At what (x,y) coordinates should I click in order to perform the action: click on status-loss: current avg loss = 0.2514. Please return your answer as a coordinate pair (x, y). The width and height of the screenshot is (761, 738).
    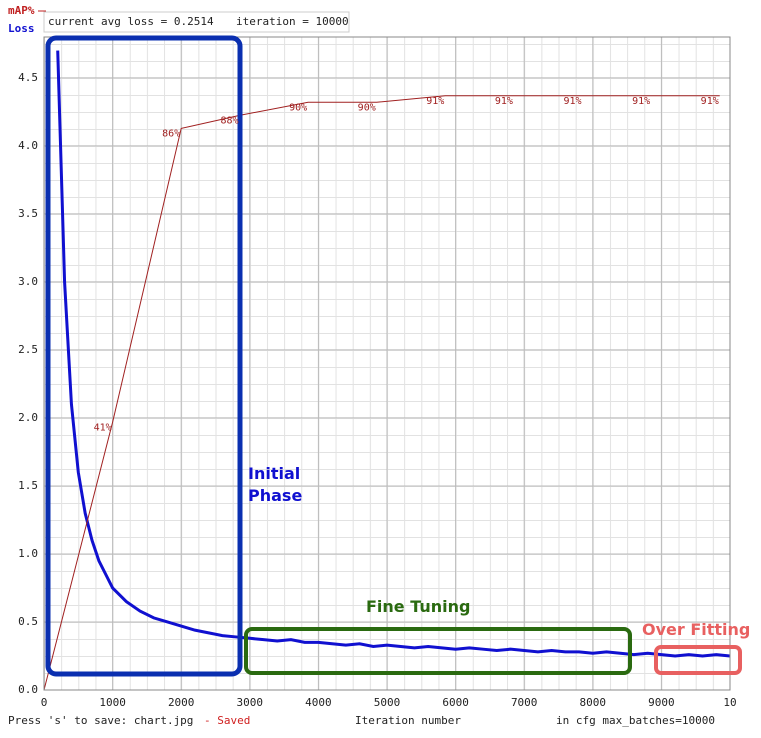
    Looking at the image, I should click on (131, 21).